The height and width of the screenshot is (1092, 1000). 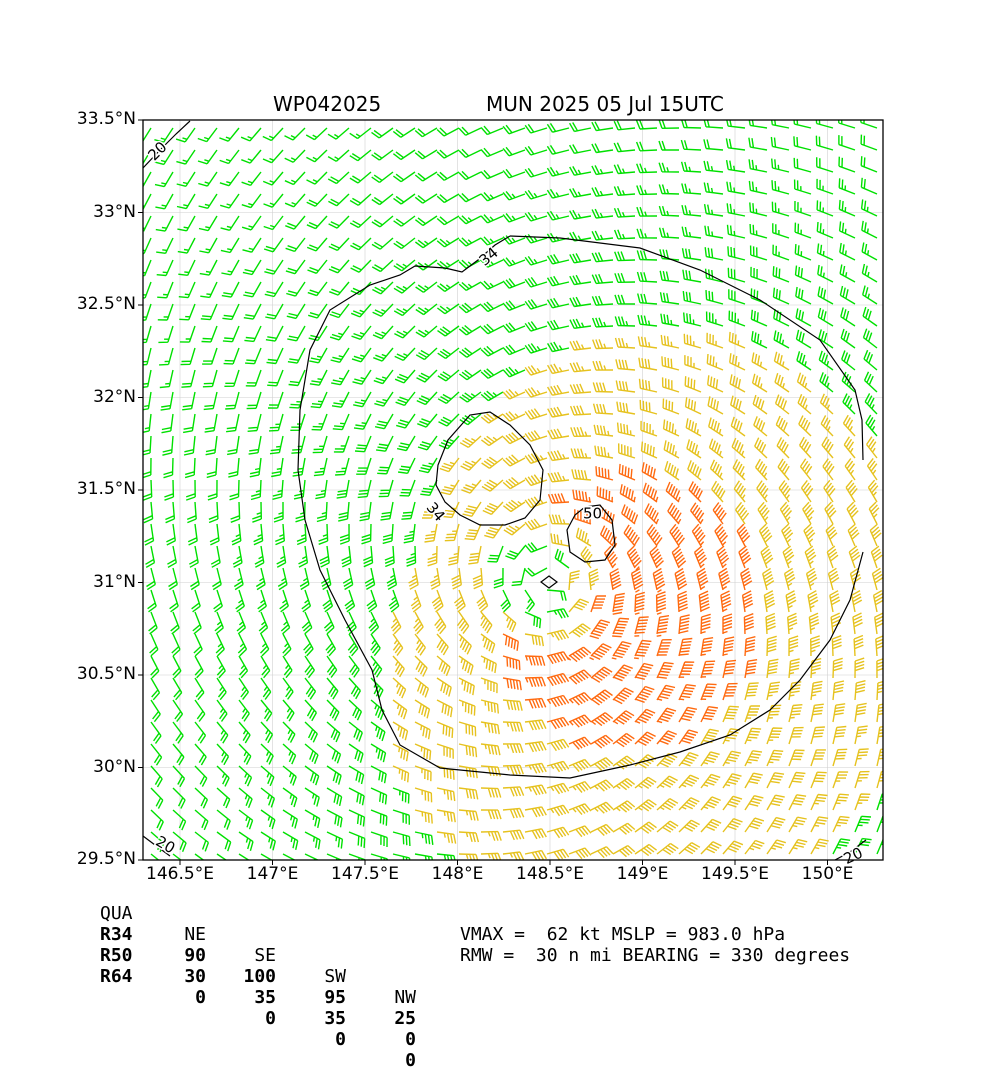 What do you see at coordinates (436, 512) in the screenshot?
I see `contour-label: 34` at bounding box center [436, 512].